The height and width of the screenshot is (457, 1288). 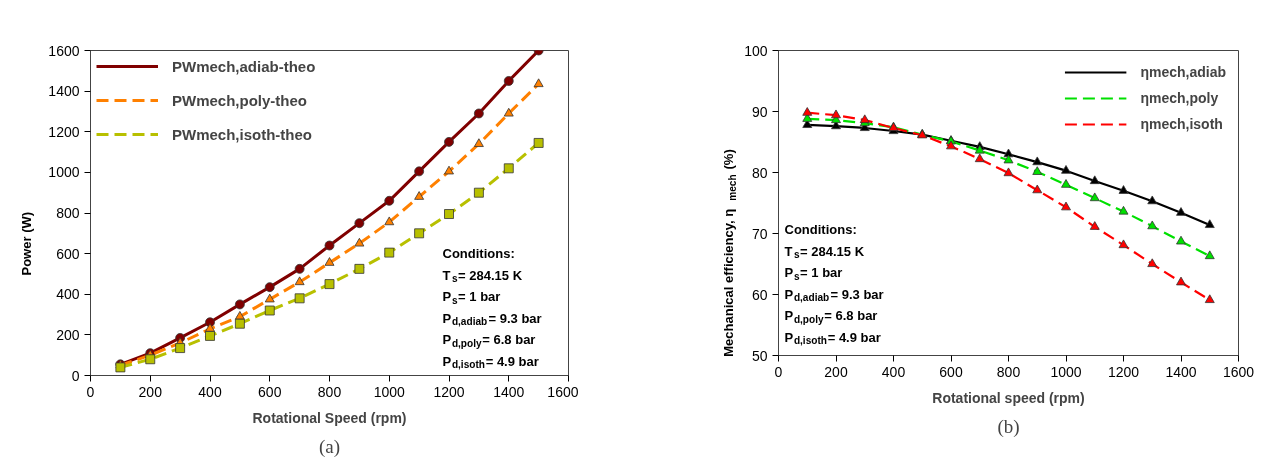 What do you see at coordinates (244, 66) in the screenshot?
I see `legend-label: PWmech,adiab-theo` at bounding box center [244, 66].